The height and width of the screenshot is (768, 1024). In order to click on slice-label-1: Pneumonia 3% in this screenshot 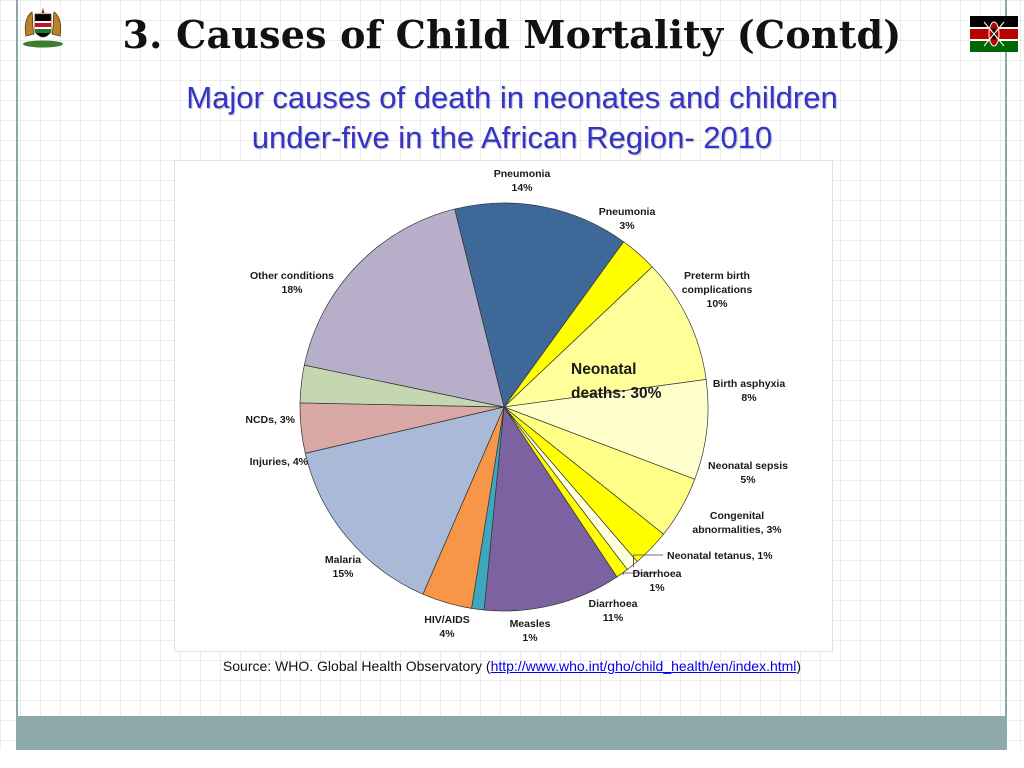, I will do `click(627, 219)`.